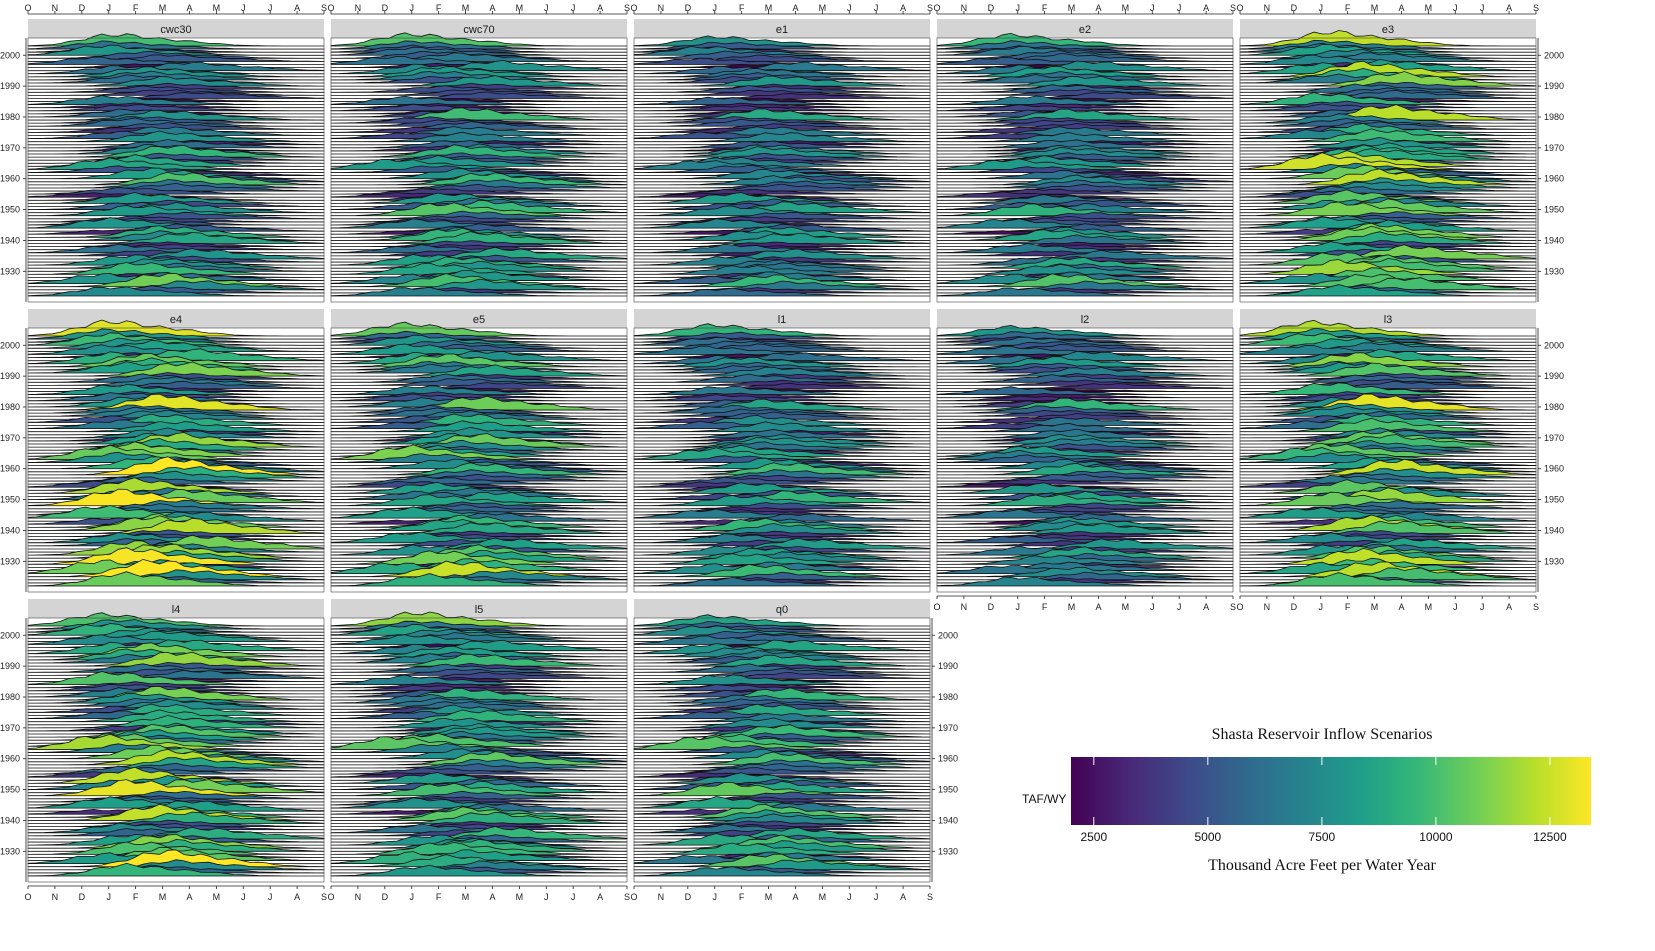 The image size is (1655, 951). What do you see at coordinates (479, 360) in the screenshot?
I see `ridge-1993` at bounding box center [479, 360].